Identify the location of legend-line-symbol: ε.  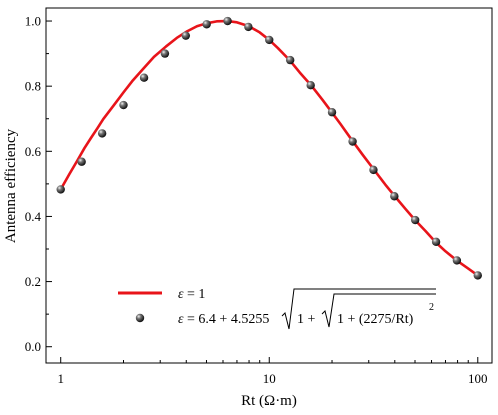
(181, 294).